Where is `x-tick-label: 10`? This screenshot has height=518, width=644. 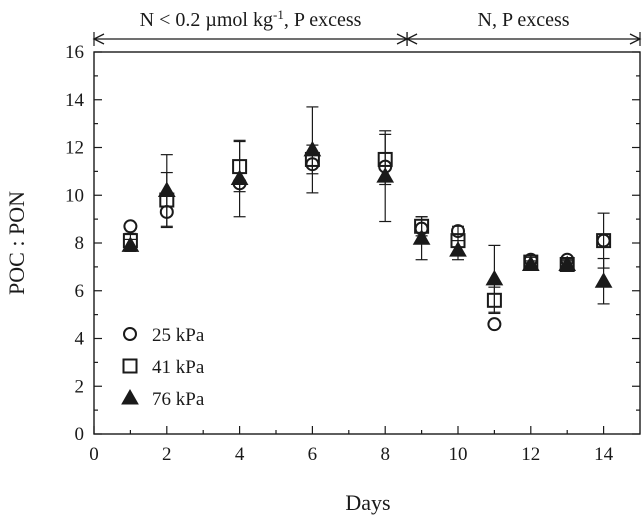
x-tick-label: 10 is located at coordinates (458, 454).